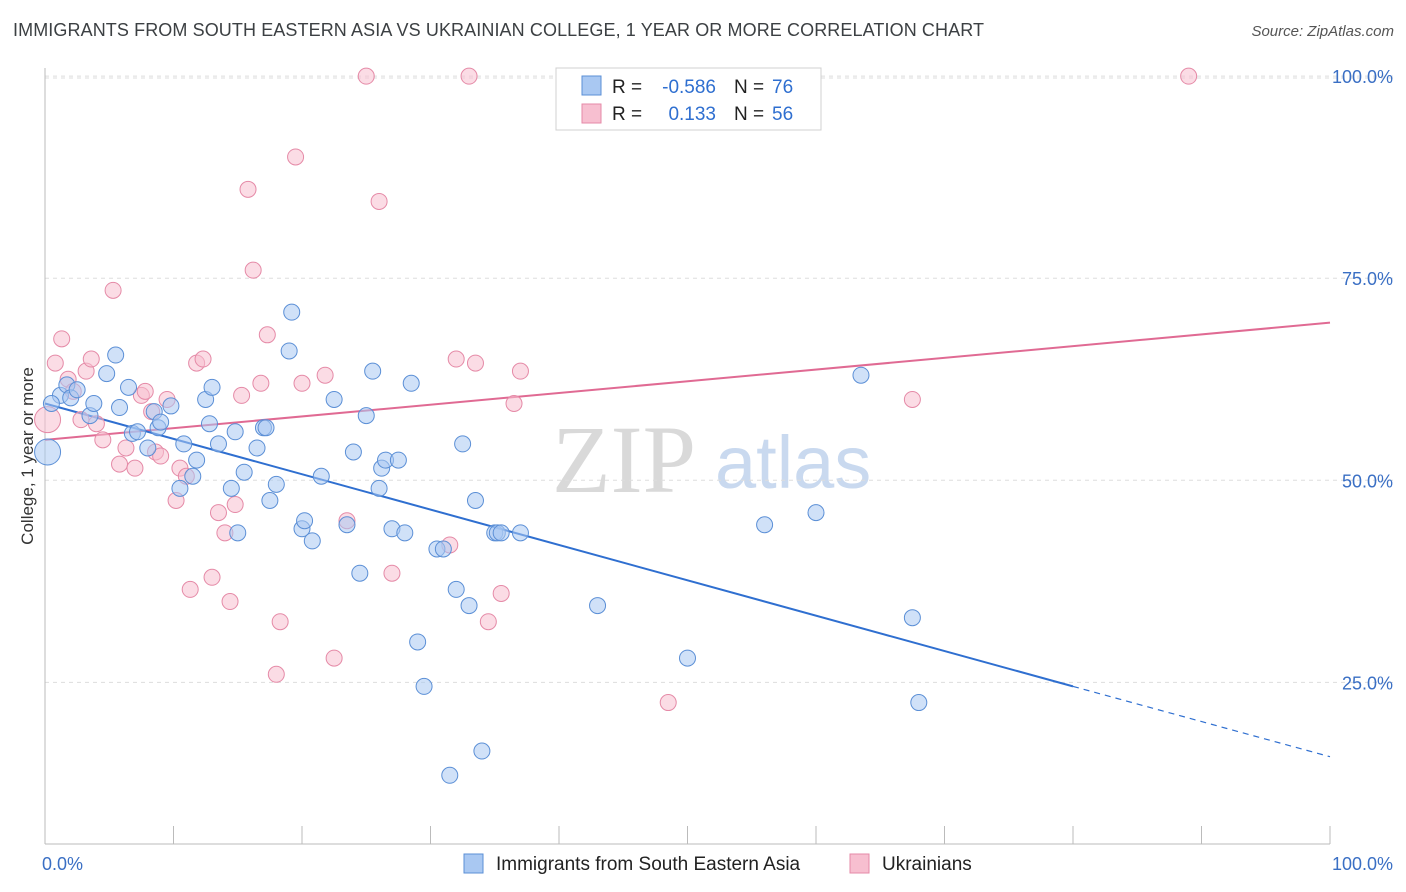  What do you see at coordinates (749, 87) in the screenshot?
I see `legend-n-label-1: N =` at bounding box center [749, 87].